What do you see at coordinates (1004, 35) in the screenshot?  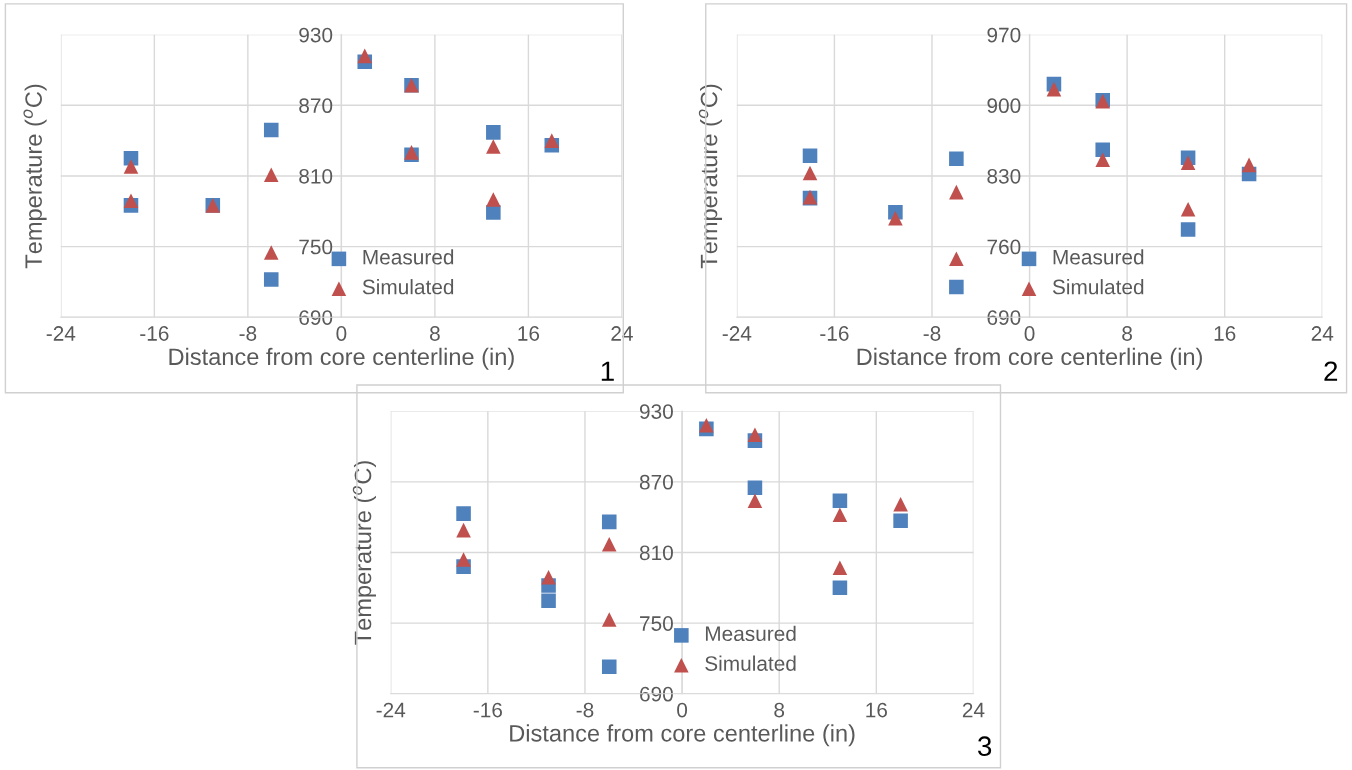 I see `y-tick-label: 970` at bounding box center [1004, 35].